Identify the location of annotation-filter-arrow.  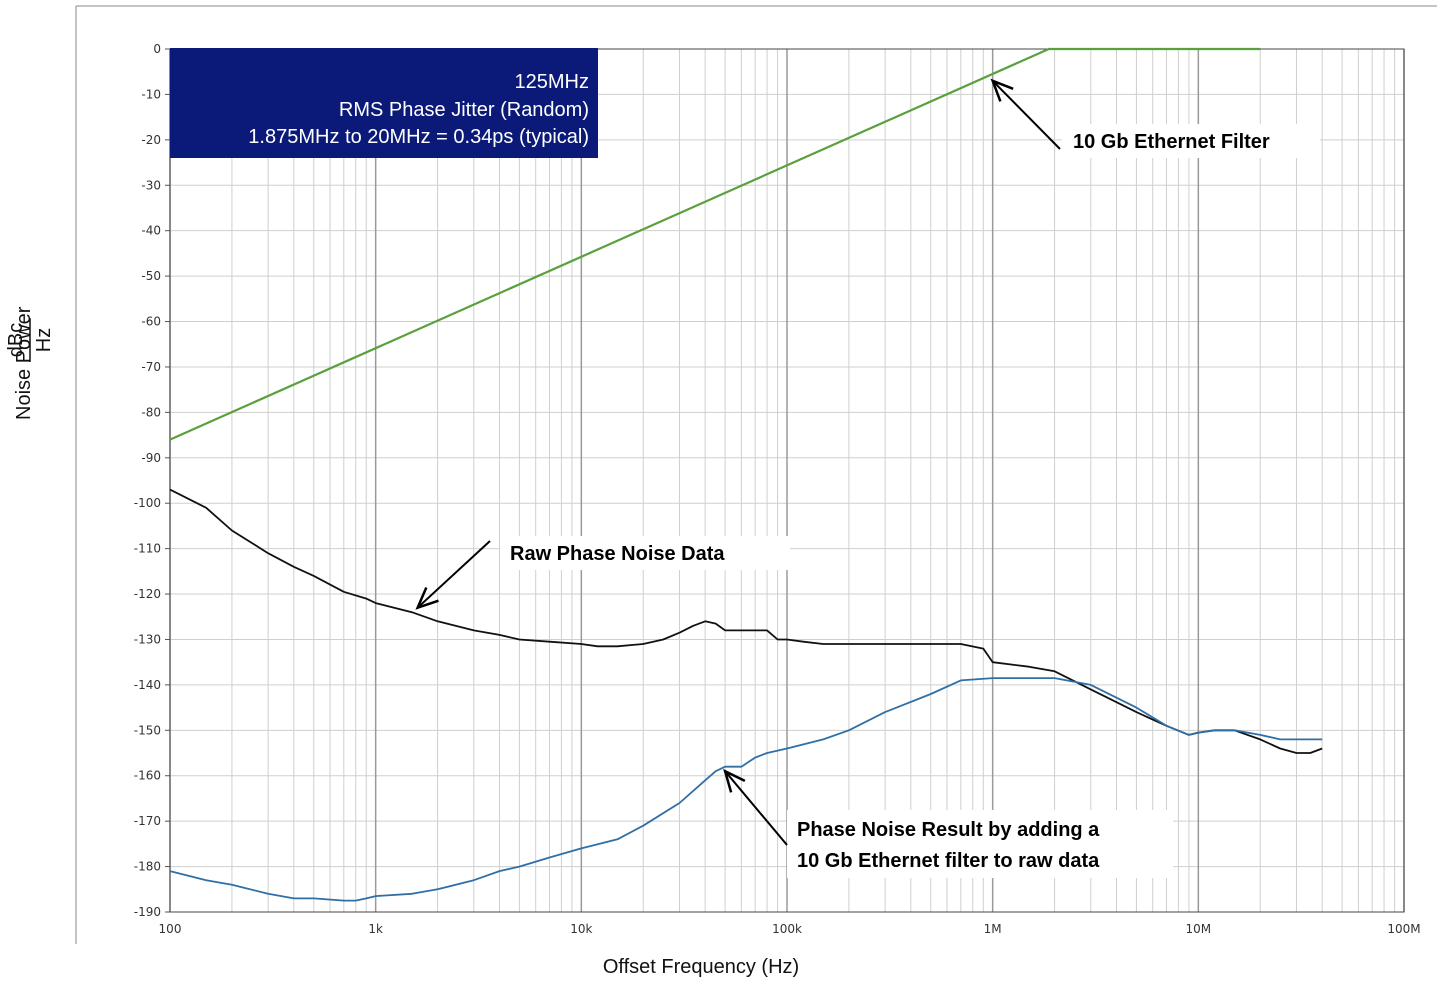
(1025, 114).